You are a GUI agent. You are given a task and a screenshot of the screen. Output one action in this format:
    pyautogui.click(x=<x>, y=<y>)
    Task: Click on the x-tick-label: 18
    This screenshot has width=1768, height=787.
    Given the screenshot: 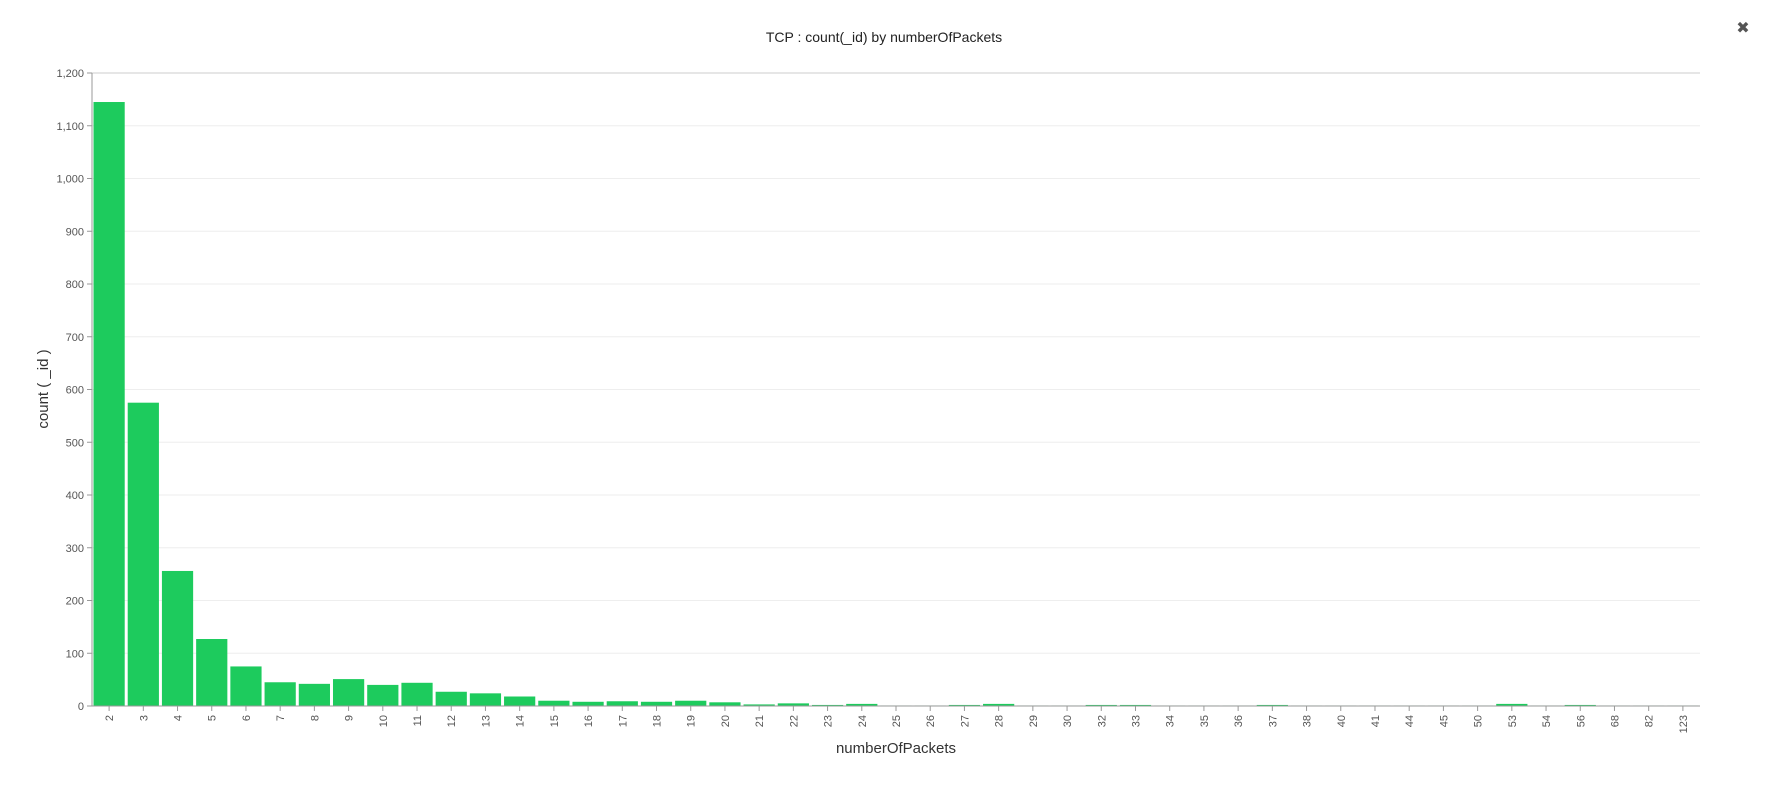 What is the action you would take?
    pyautogui.click(x=658, y=721)
    